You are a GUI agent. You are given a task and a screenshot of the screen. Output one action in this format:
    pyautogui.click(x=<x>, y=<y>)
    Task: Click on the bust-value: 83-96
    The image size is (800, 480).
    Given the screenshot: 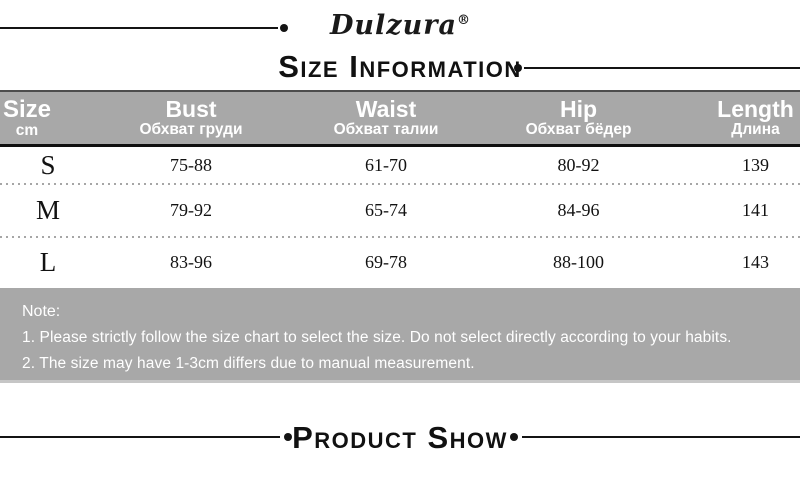 What is the action you would take?
    pyautogui.click(x=191, y=262)
    